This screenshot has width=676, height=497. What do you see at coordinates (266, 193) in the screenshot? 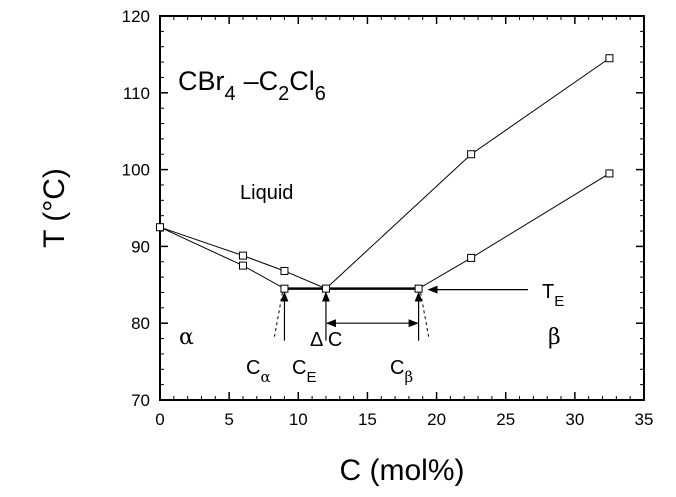
I see `liquid-label: Liquid` at bounding box center [266, 193].